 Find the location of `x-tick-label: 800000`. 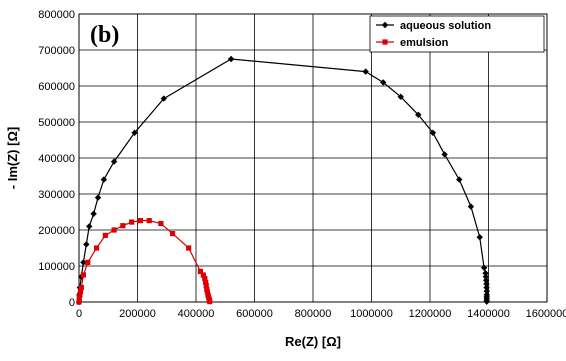

x-tick-label: 800000 is located at coordinates (313, 314).